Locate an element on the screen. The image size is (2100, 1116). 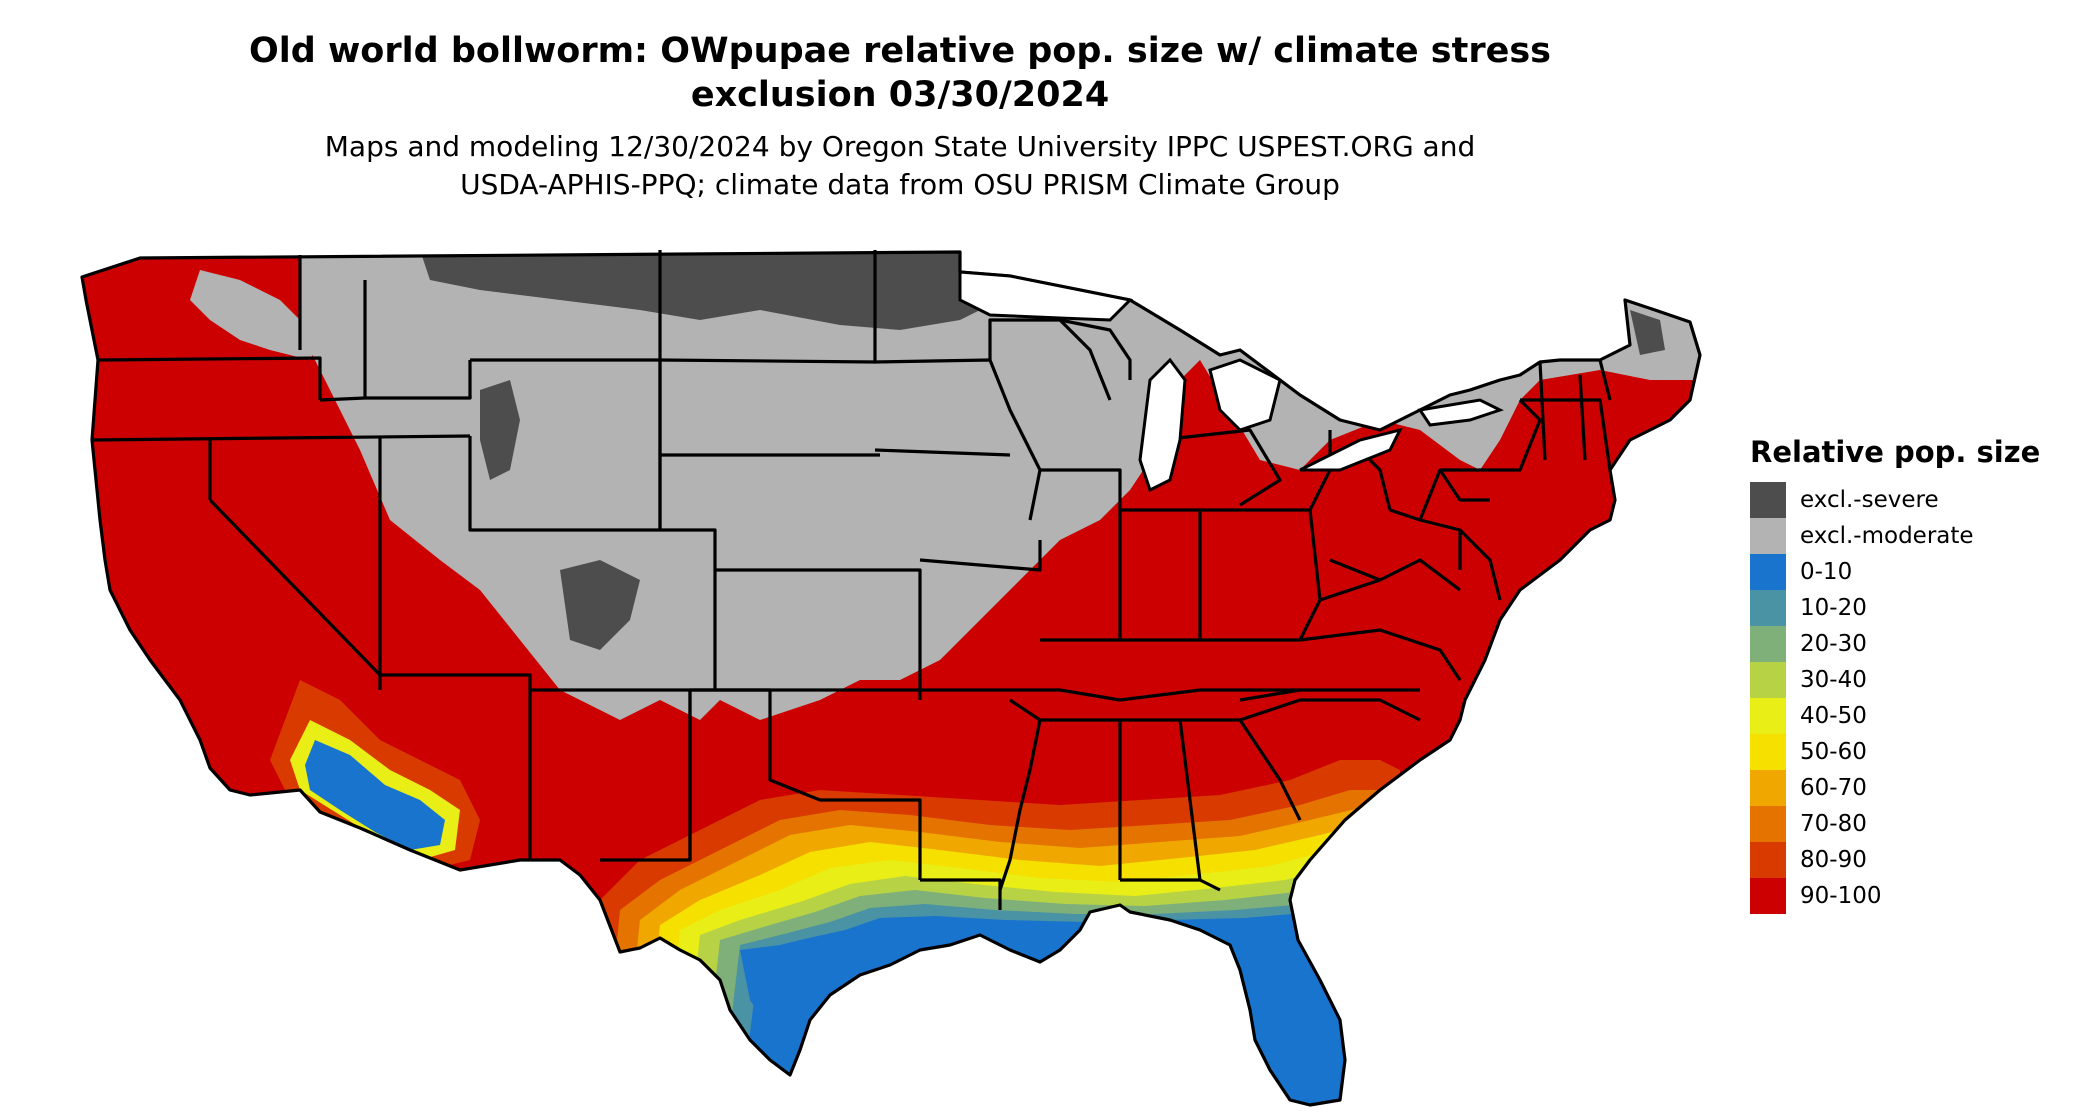
legend-item: excl.-severe is located at coordinates (1920, 500).